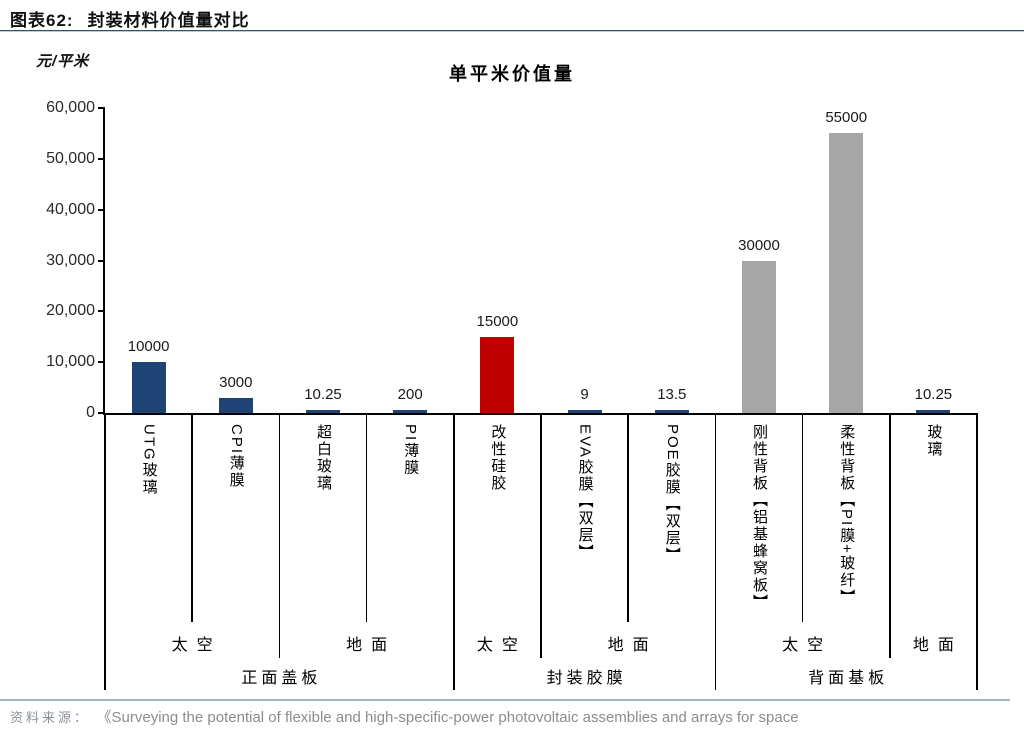 The height and width of the screenshot is (731, 1024). I want to click on bar-value-label: 30000, so click(759, 245).